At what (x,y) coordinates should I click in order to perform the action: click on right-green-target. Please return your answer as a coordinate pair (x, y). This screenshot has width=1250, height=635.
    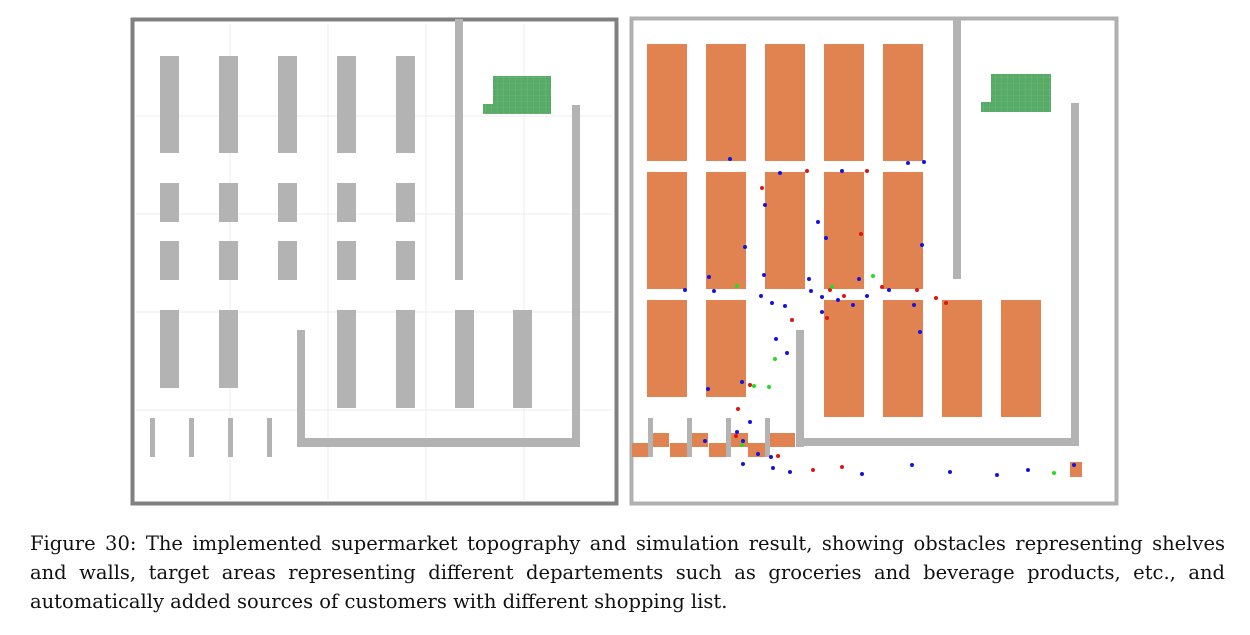
    Looking at the image, I should click on (1016, 93).